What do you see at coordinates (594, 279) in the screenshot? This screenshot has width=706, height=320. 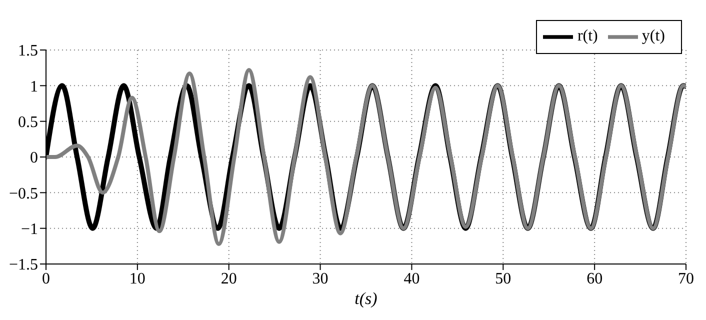 I see `x-tick-label: 60` at bounding box center [594, 279].